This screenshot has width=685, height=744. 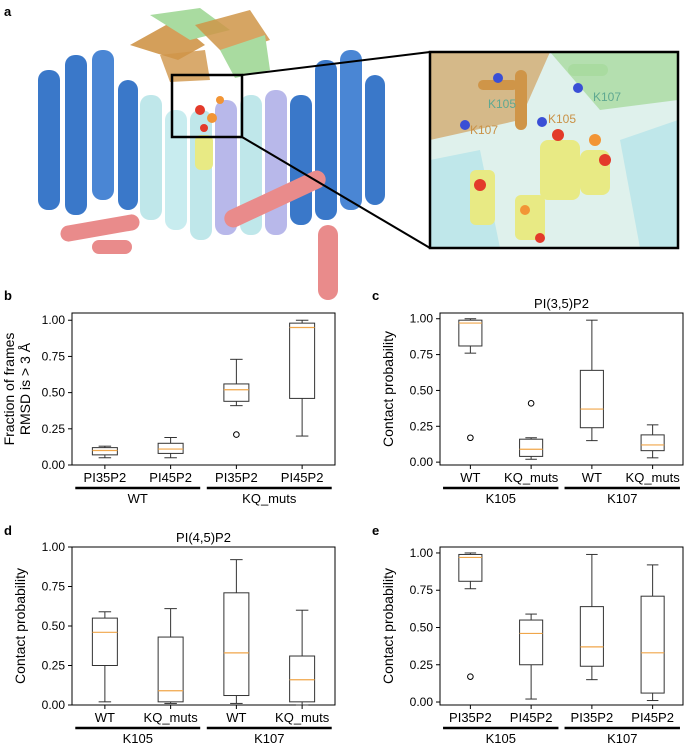 What do you see at coordinates (607, 97) in the screenshot?
I see `inset-label-k107-green: K107` at bounding box center [607, 97].